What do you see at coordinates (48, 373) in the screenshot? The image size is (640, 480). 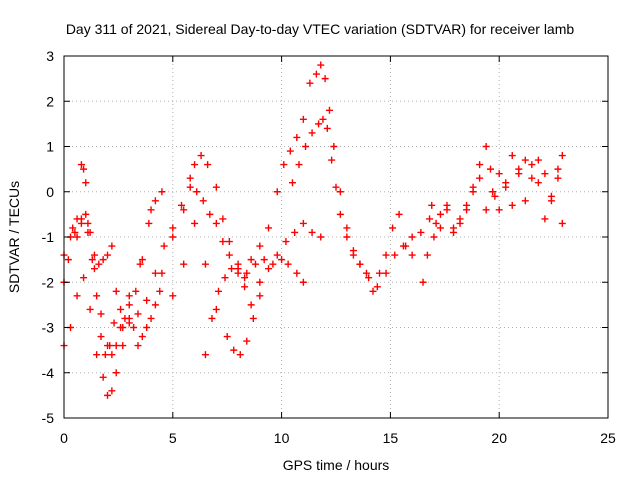 I see `y-tick-label: -4` at bounding box center [48, 373].